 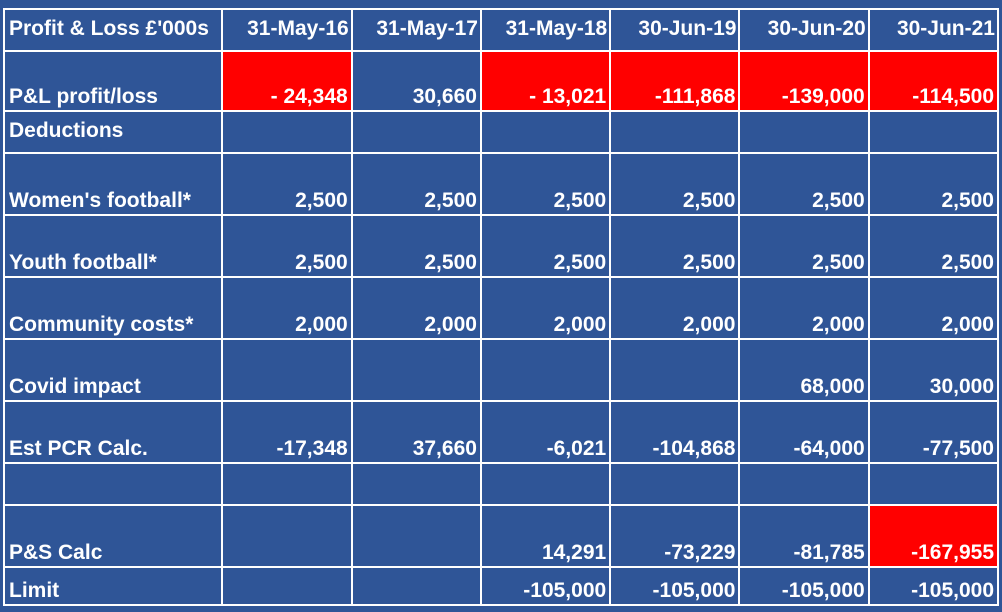 What do you see at coordinates (287, 432) in the screenshot?
I see `value-cell: -17,348` at bounding box center [287, 432].